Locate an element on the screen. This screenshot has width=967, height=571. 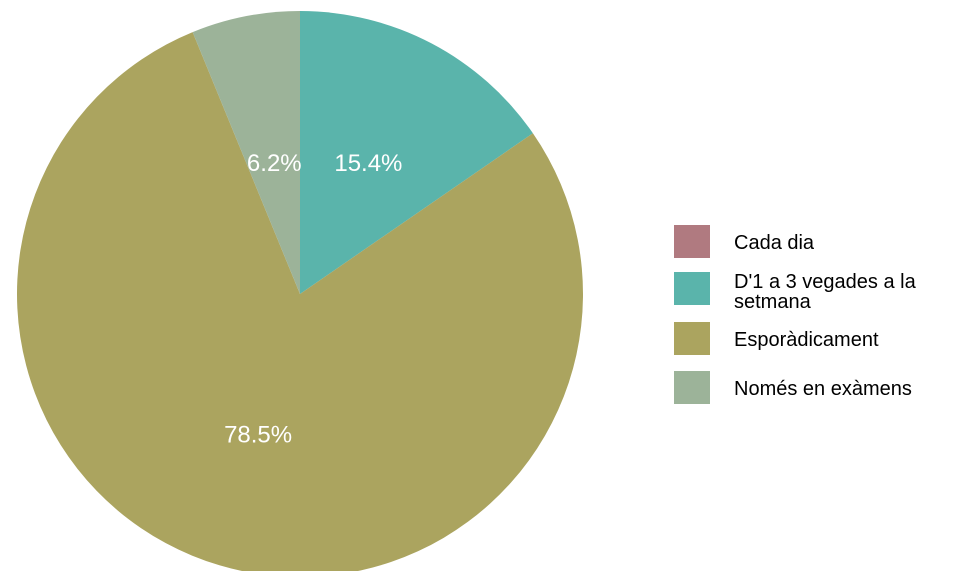
legend-label-nomes-en-examens: Només en exàmens is located at coordinates (823, 389).